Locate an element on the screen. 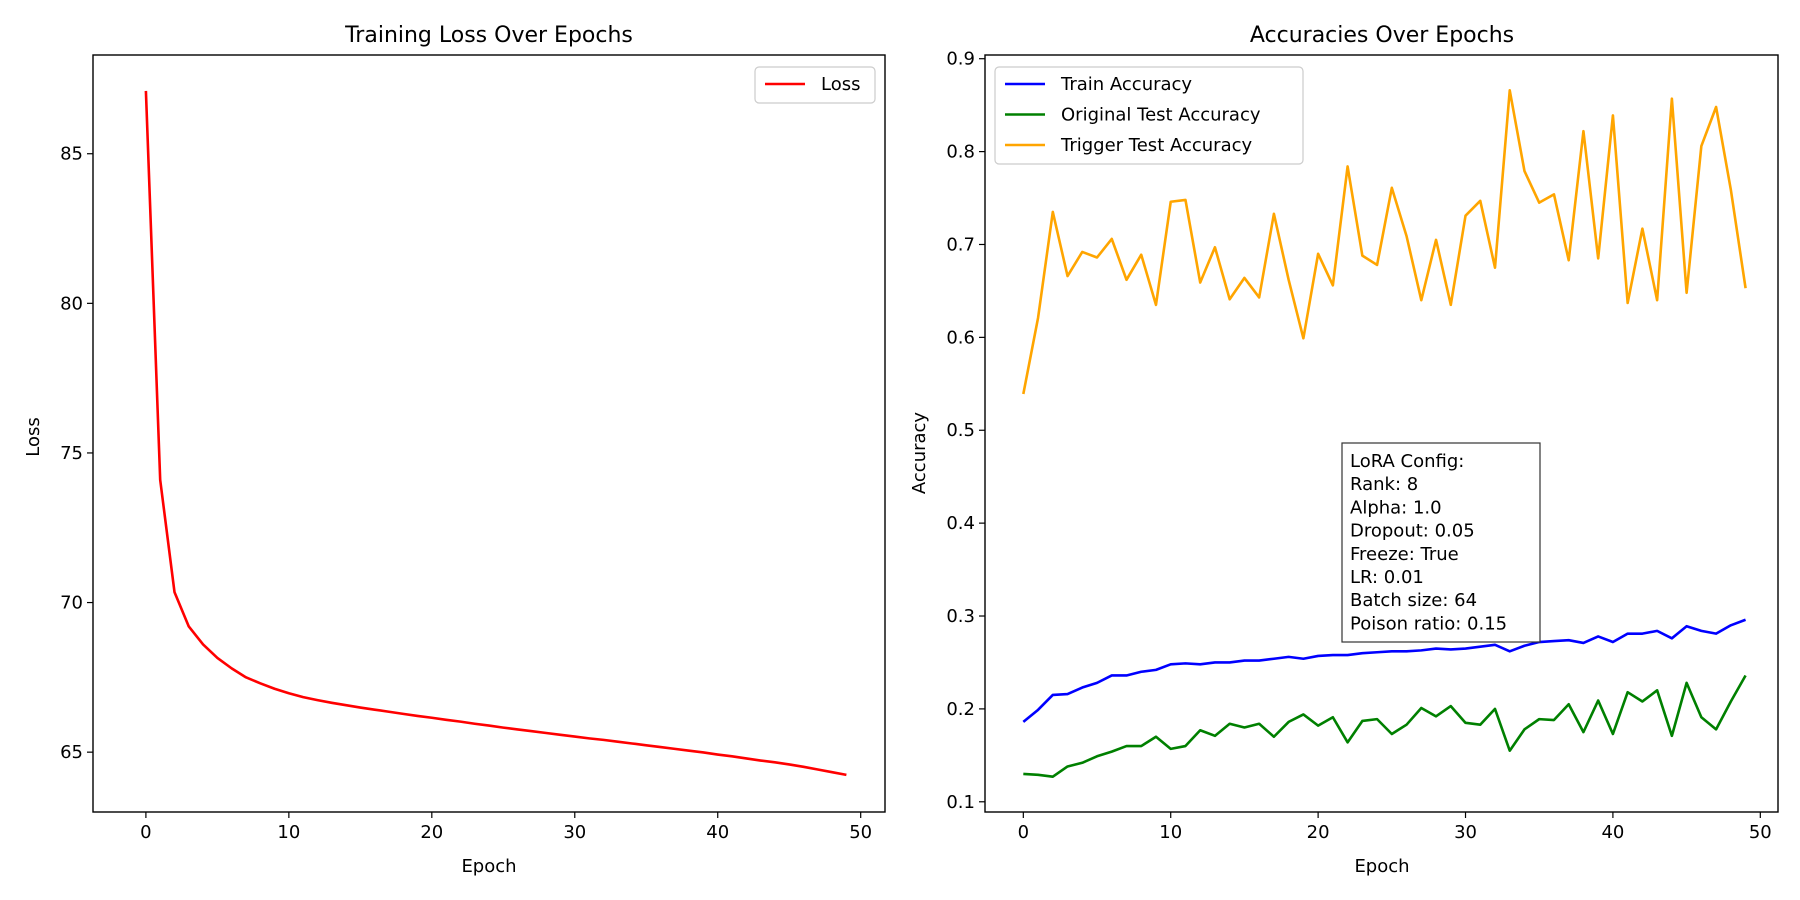 Image resolution: width=1800 pixels, height=900 pixels. accuracy-x-tick-label-0: 0 is located at coordinates (1023, 832).